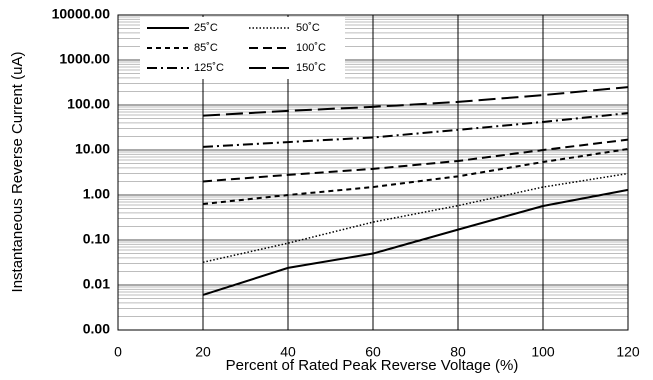 This screenshot has width=653, height=380. What do you see at coordinates (96, 284) in the screenshot?
I see `y-tick-label: 0.01` at bounding box center [96, 284].